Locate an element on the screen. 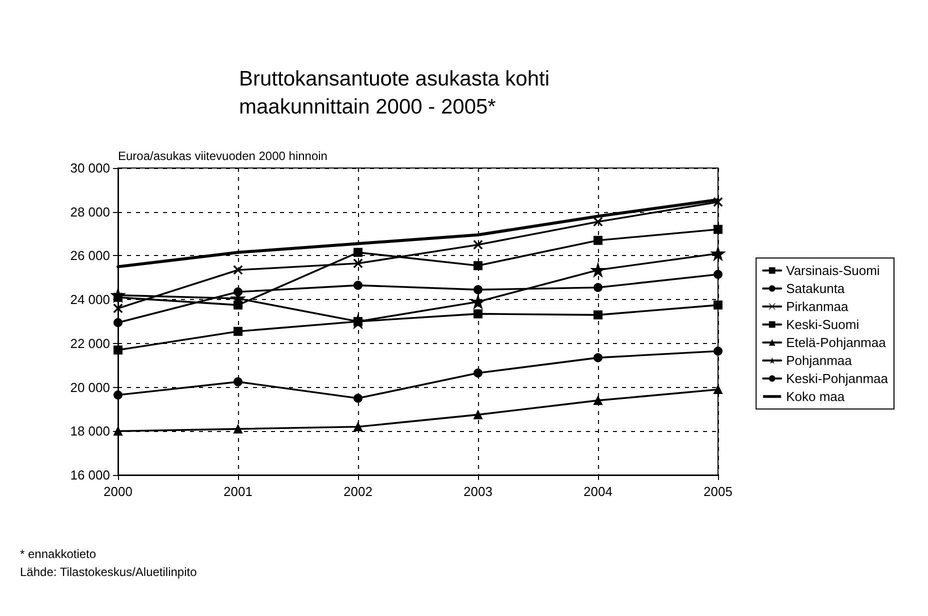  text: * ennakkotieto is located at coordinates (58, 554).